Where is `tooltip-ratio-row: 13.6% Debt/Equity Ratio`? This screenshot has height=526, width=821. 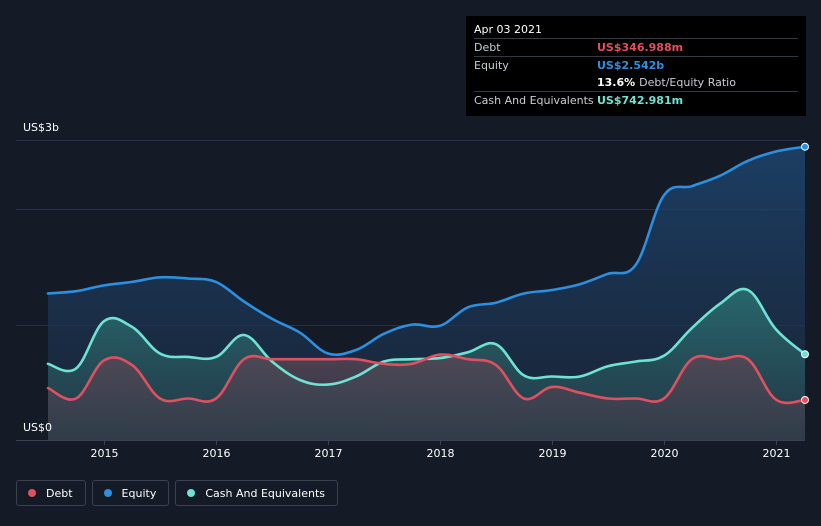
tooltip-ratio-row: 13.6% Debt/Equity Ratio is located at coordinates (636, 82).